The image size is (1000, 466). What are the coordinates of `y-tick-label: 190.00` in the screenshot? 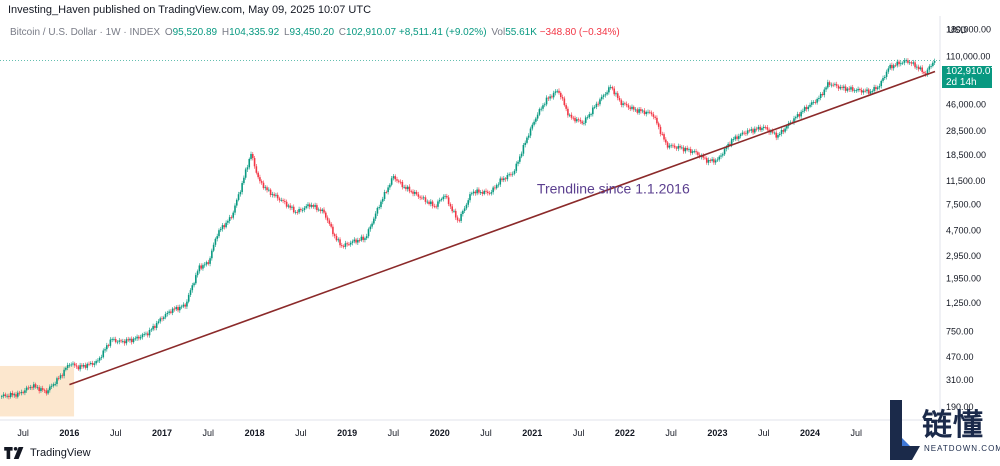 It's located at (960, 407).